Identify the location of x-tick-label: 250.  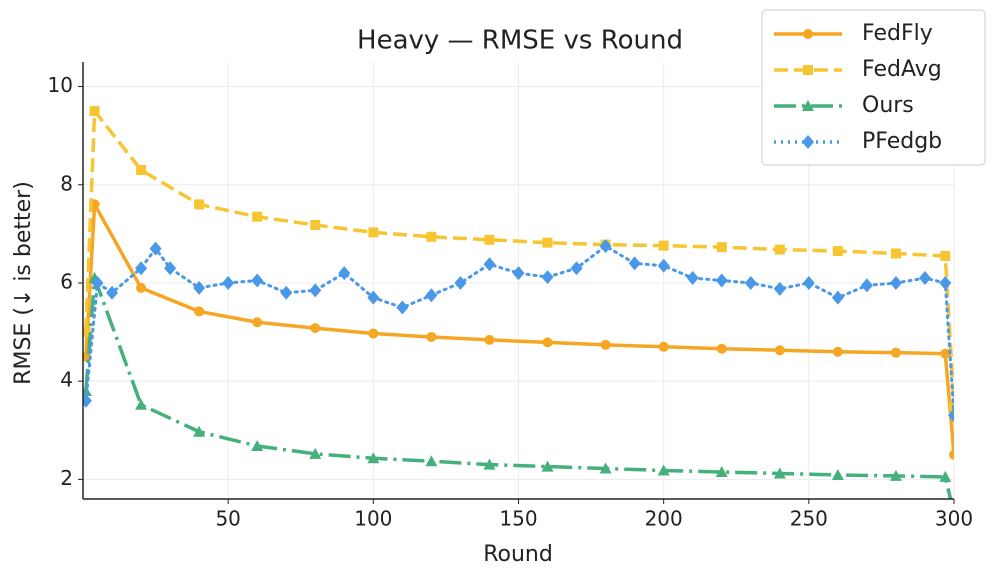
(809, 519).